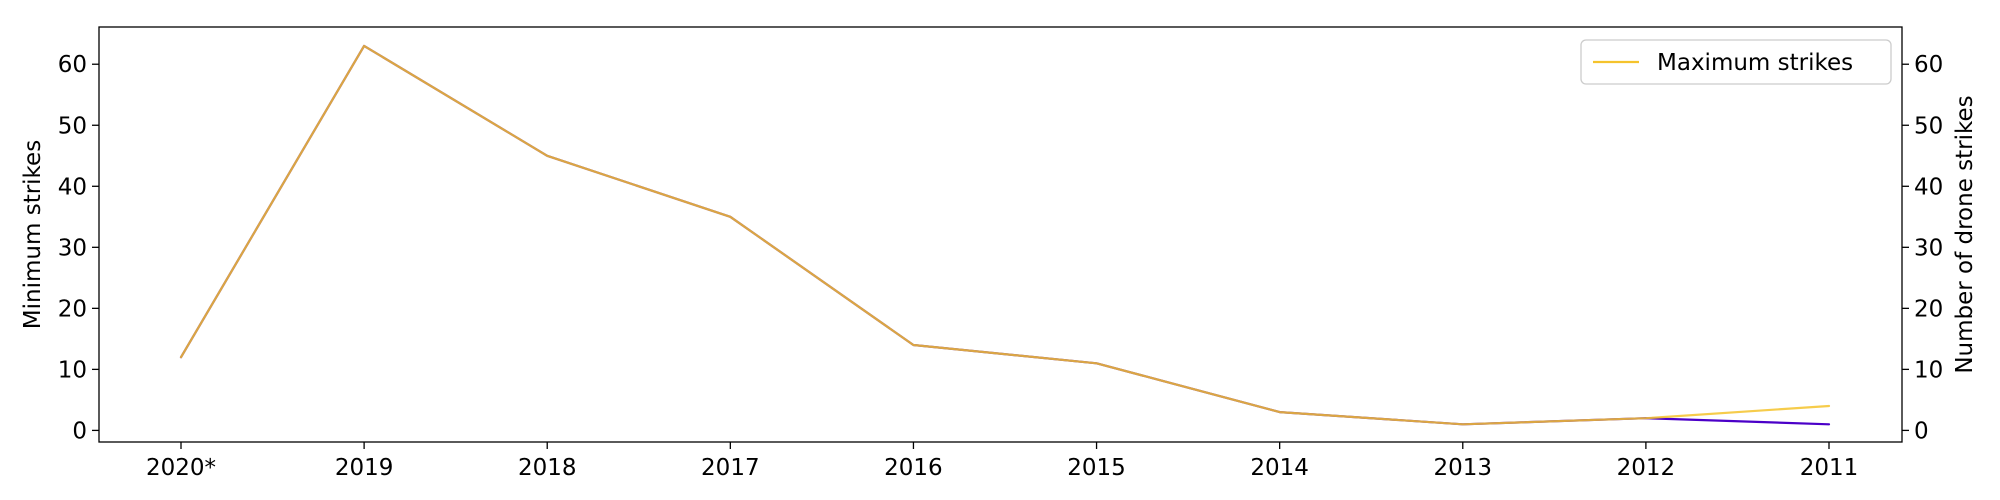 The image size is (2000, 500). What do you see at coordinates (1928, 370) in the screenshot?
I see `right-y-tick-label: 10` at bounding box center [1928, 370].